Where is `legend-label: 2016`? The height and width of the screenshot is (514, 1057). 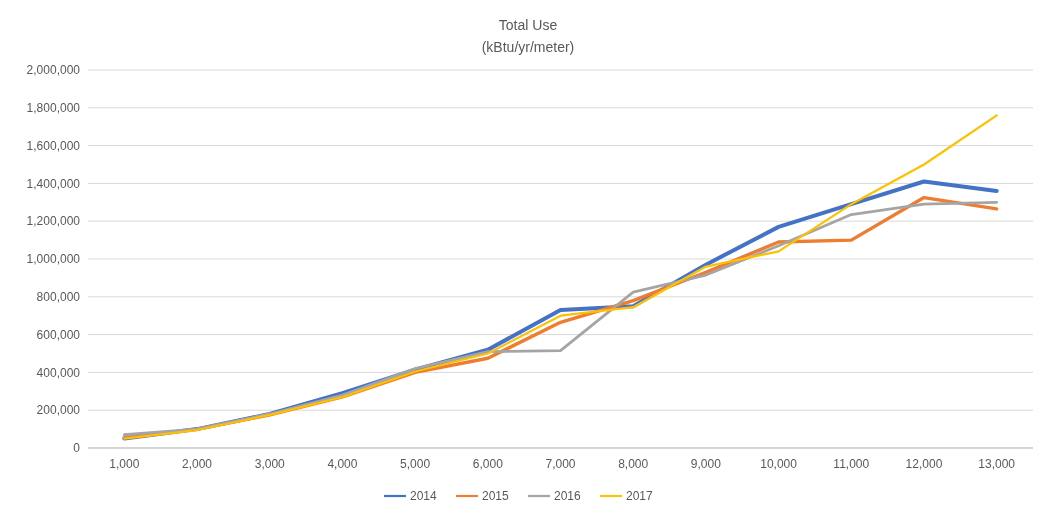
legend-label: 2016 is located at coordinates (568, 496).